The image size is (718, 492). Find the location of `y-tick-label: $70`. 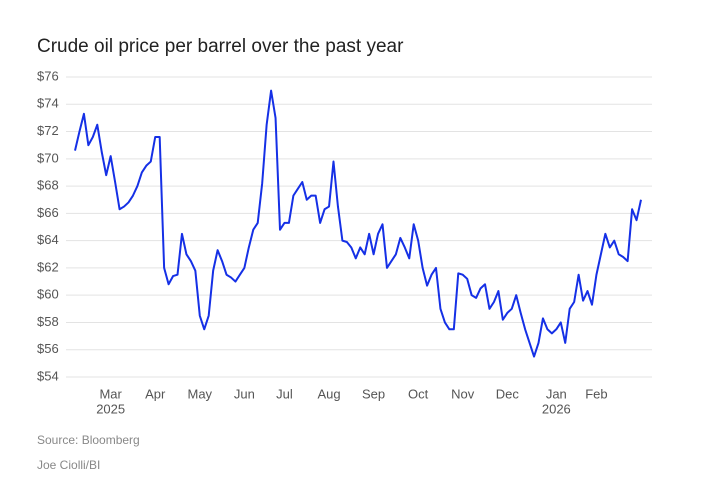

y-tick-label: $70 is located at coordinates (48, 157).